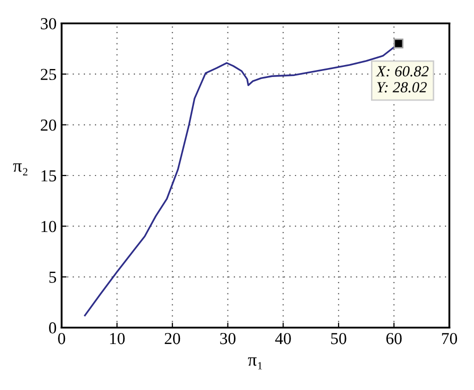 Image resolution: width=474 pixels, height=390 pixels. Describe the element at coordinates (450, 338) in the screenshot. I see `x-tick-label: 70` at that location.